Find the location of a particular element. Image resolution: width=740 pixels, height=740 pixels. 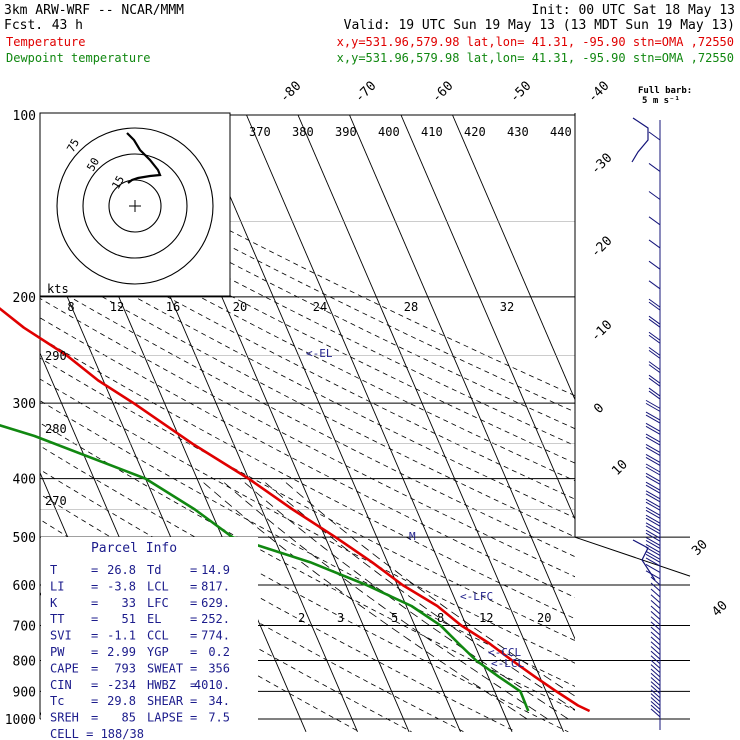

adiabat-side-label: 270 is located at coordinates (56, 501).